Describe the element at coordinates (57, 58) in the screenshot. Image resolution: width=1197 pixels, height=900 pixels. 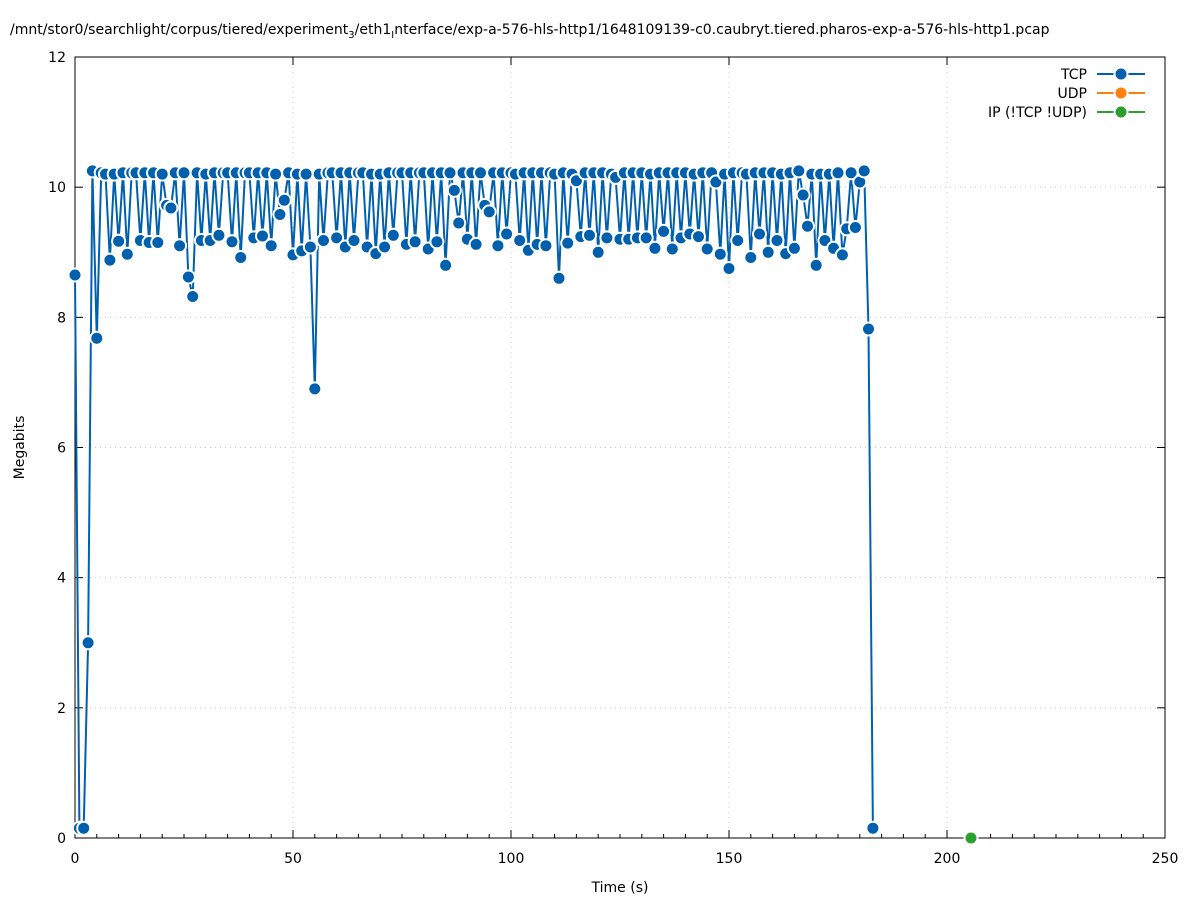
I see `y-tick-label: 12` at that location.